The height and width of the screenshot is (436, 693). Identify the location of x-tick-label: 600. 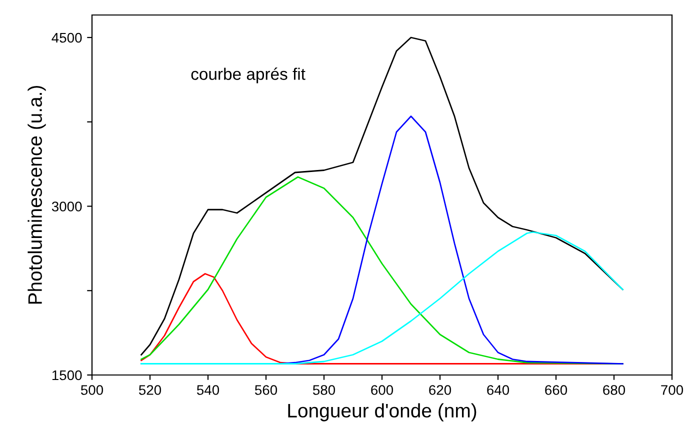
(382, 390).